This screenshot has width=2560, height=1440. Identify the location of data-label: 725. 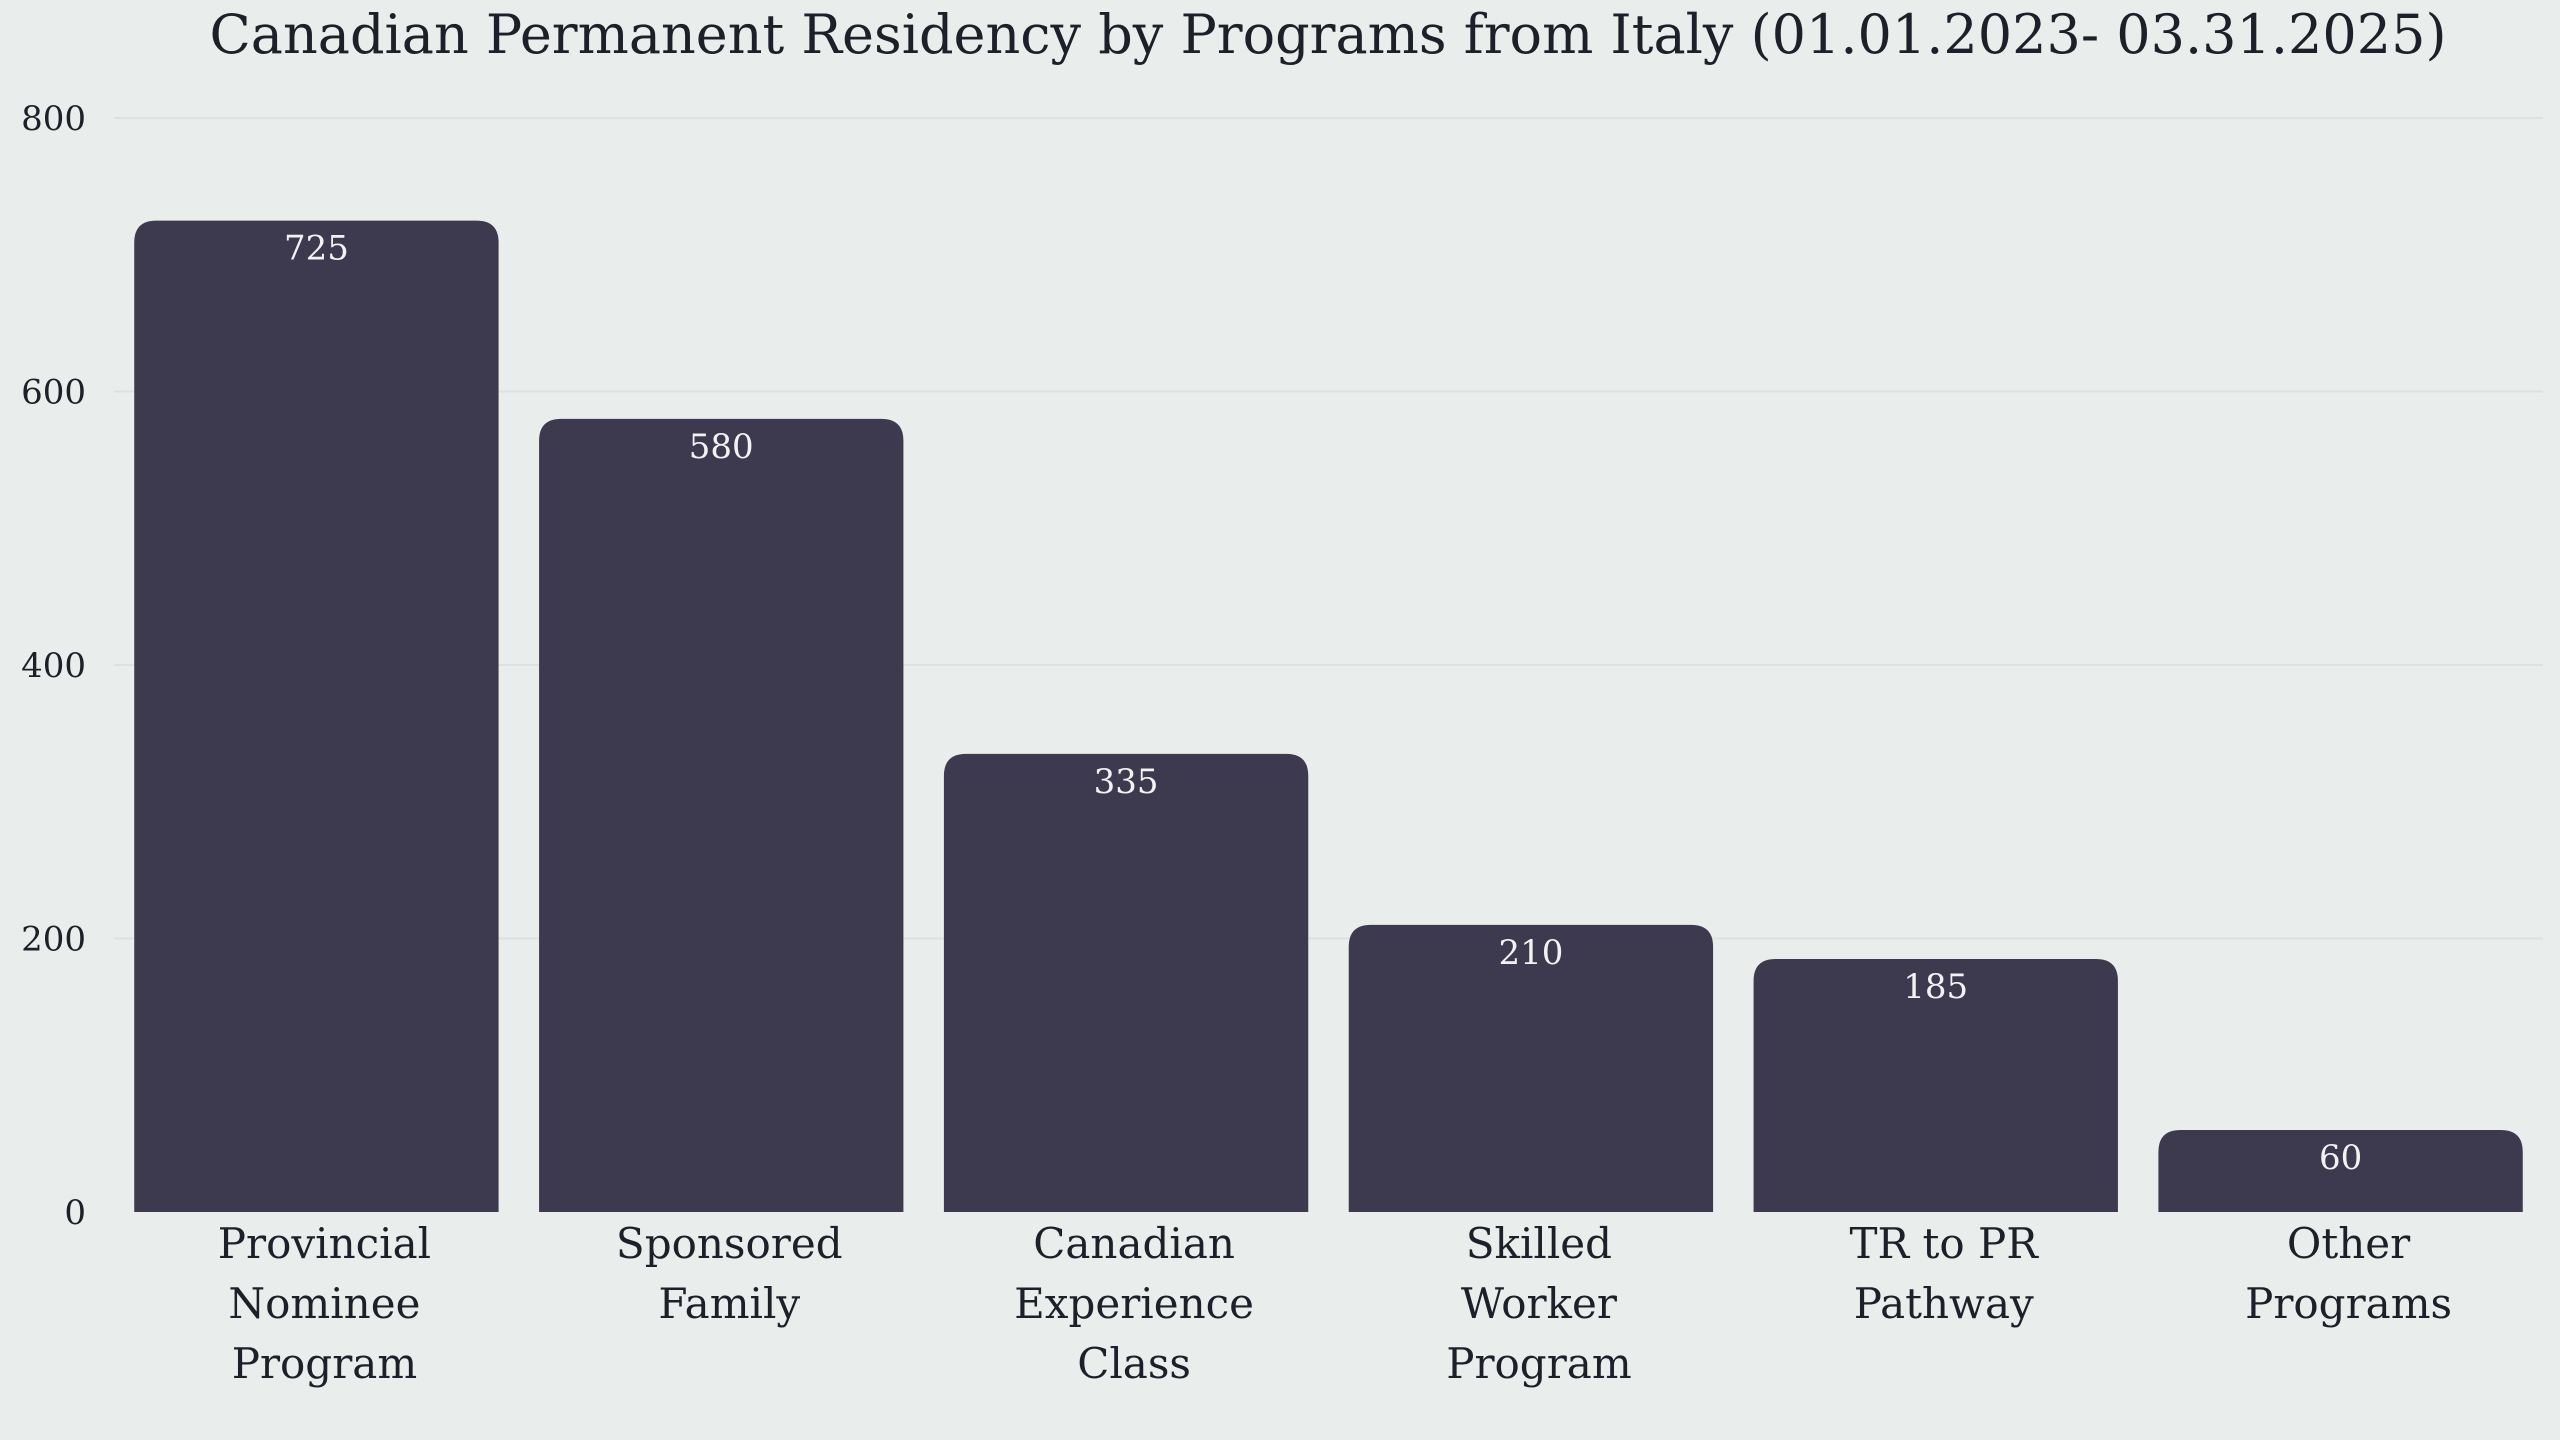
(316, 249).